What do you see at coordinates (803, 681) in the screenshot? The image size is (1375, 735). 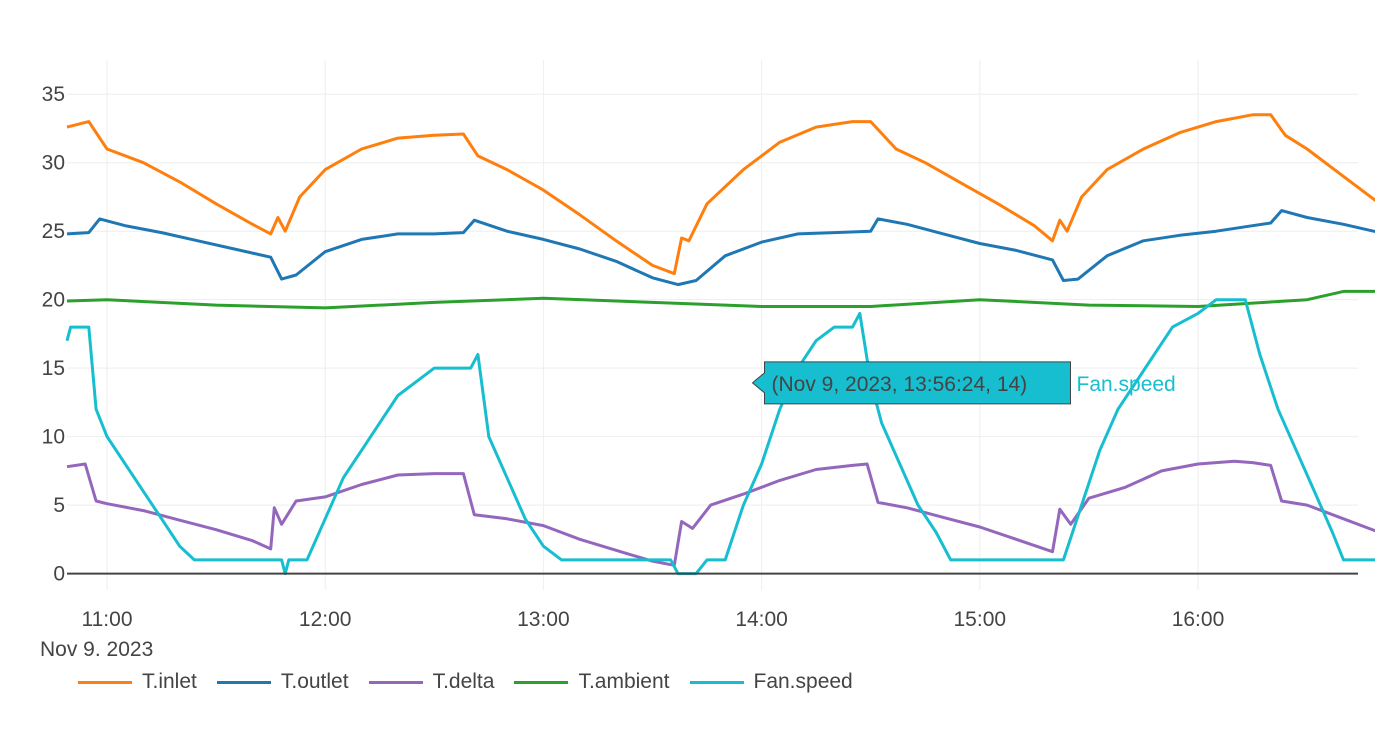 I see `legend-label: Fan.speed` at bounding box center [803, 681].